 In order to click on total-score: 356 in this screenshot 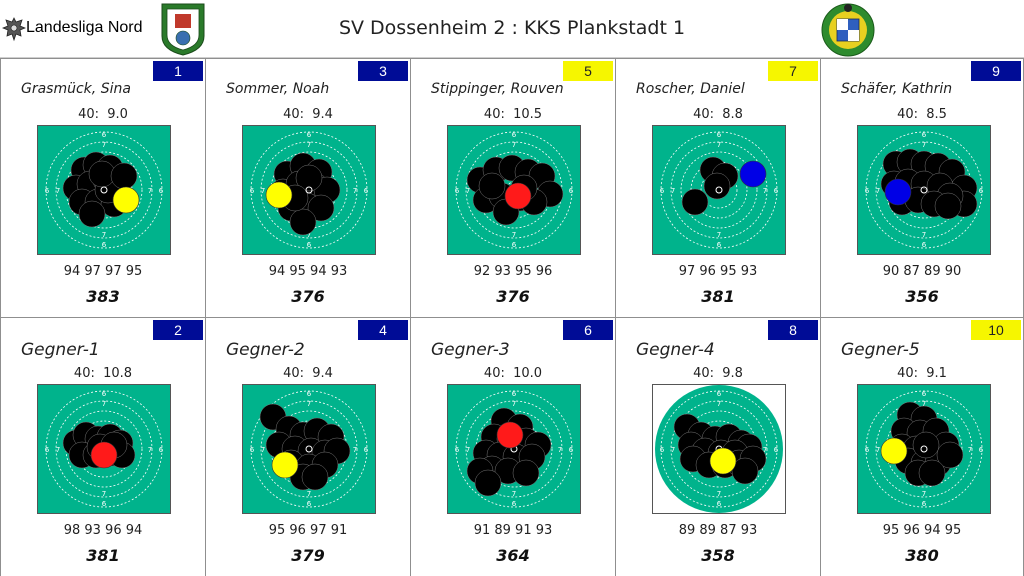, I will do `click(922, 296)`.